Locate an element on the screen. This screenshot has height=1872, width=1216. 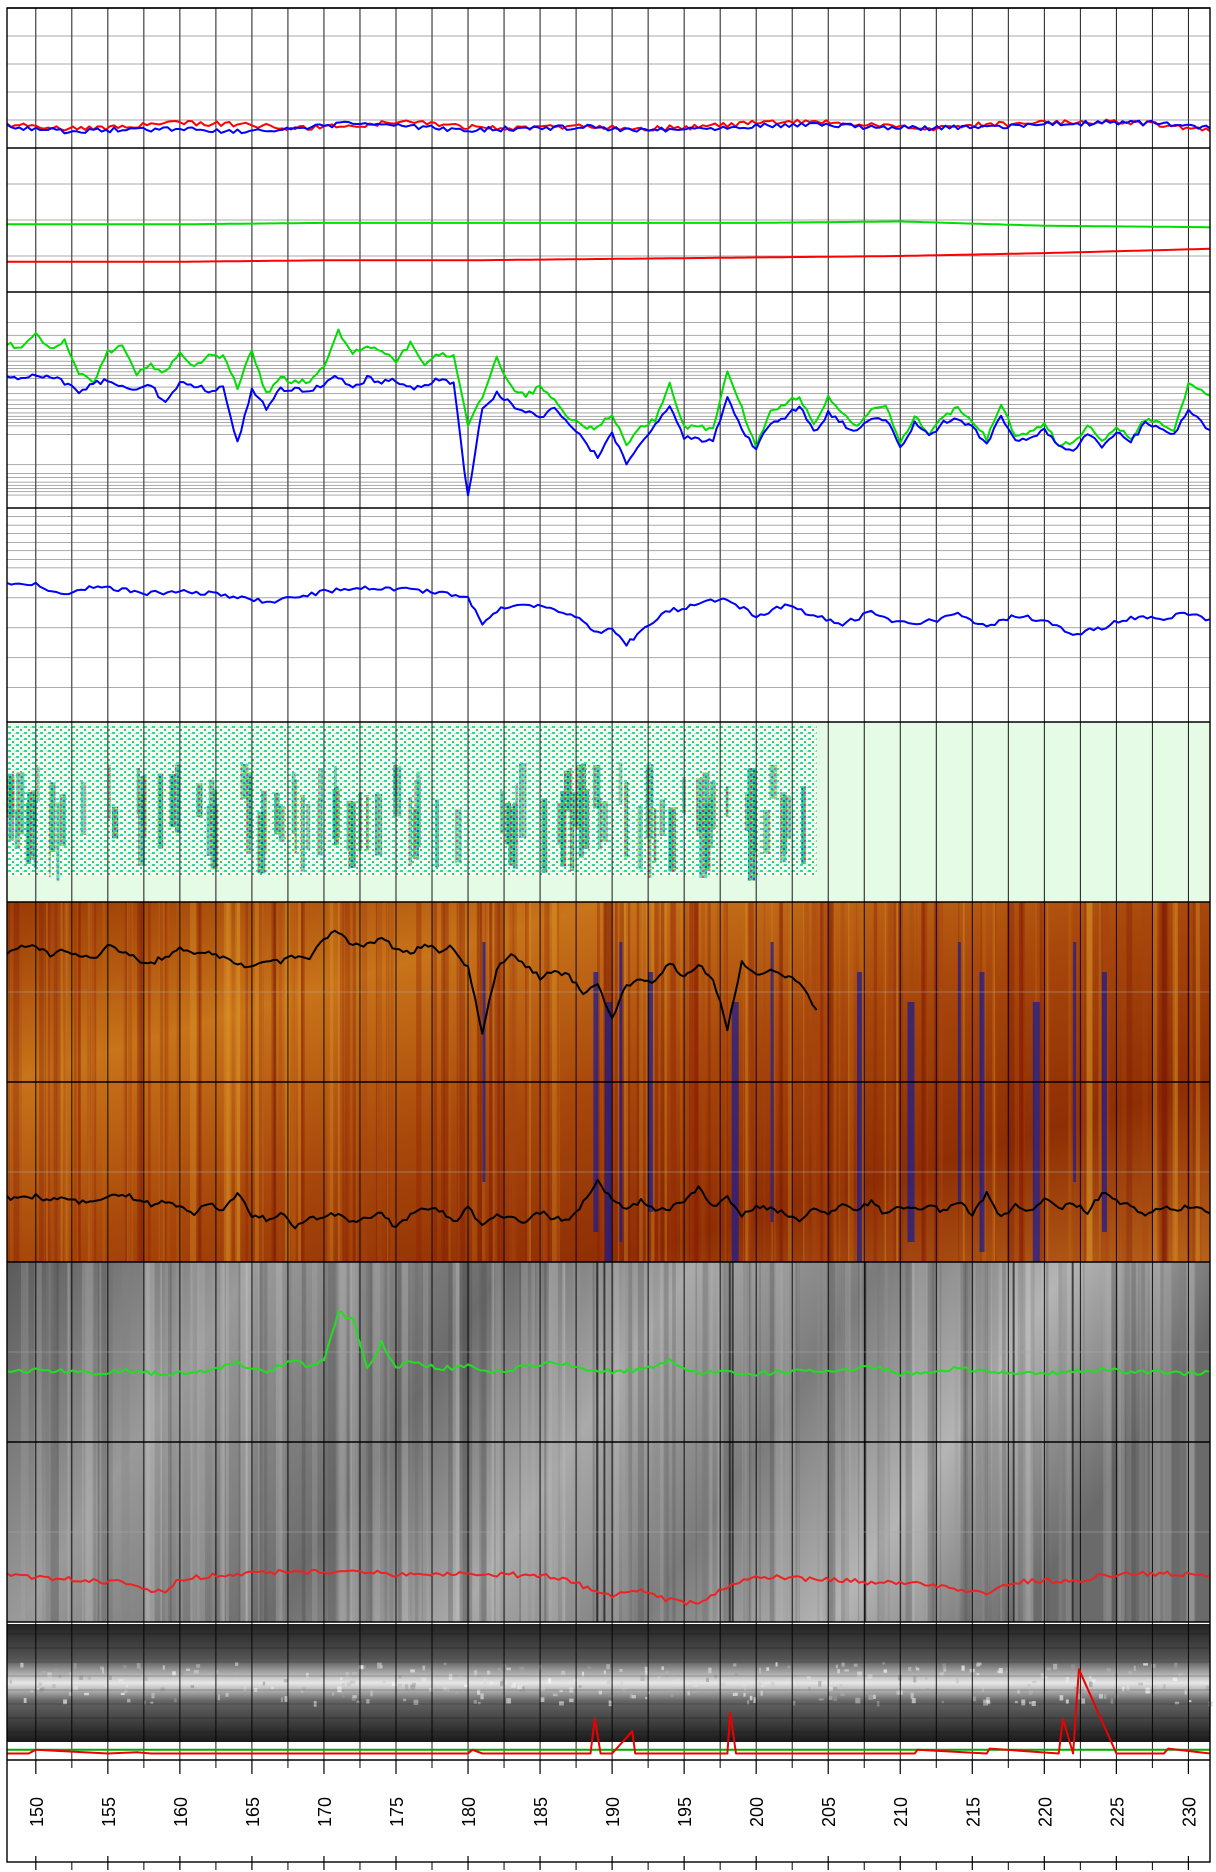
depth-tick-label: 205 is located at coordinates (829, 1812).